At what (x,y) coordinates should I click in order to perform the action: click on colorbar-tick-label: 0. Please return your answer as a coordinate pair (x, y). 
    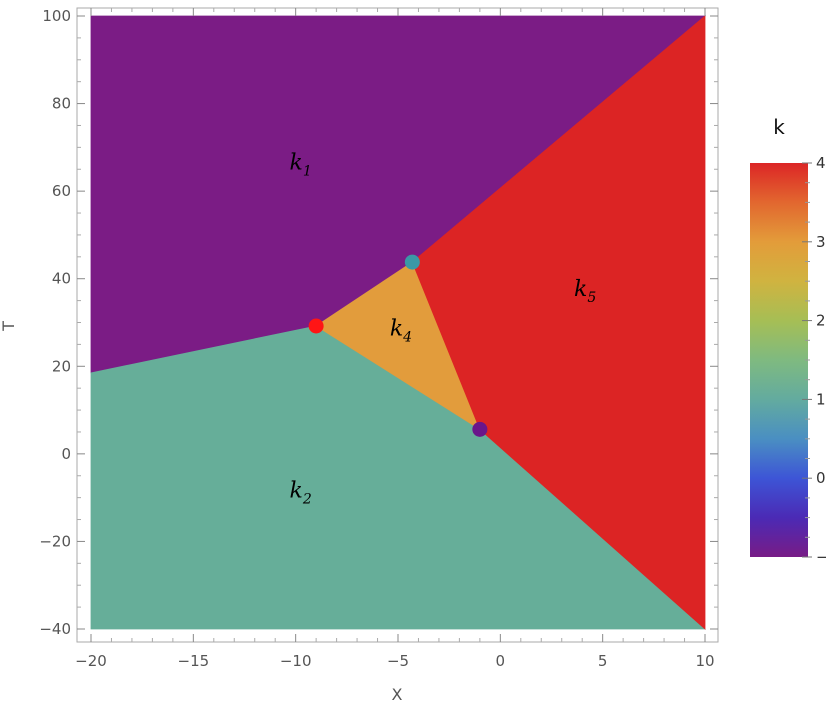
    Looking at the image, I should click on (821, 478).